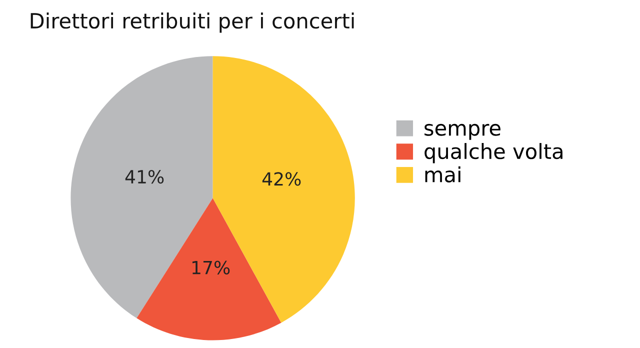 The image size is (640, 348). What do you see at coordinates (493, 153) in the screenshot?
I see `legend-label: qualche volta` at bounding box center [493, 153].